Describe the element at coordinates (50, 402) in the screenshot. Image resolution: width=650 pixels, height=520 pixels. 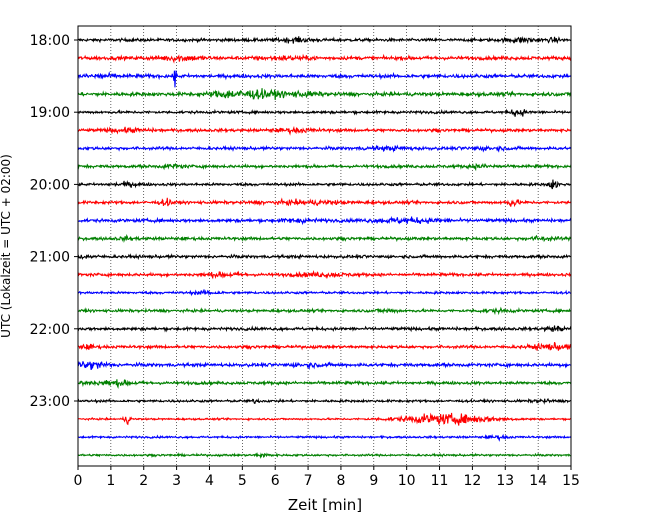
I see `y-tick-label: 23:00` at that location.